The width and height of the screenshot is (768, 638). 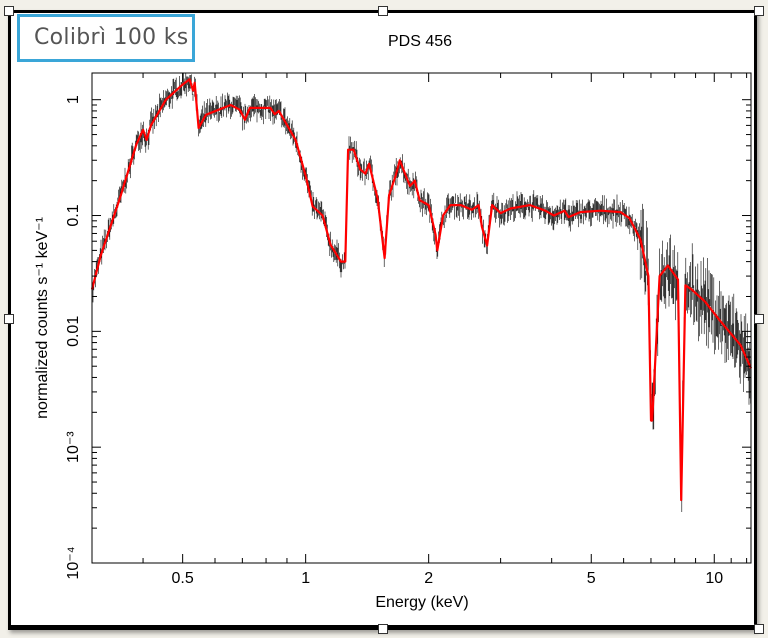 I want to click on x-tick-label: 0.5, so click(x=183, y=578).